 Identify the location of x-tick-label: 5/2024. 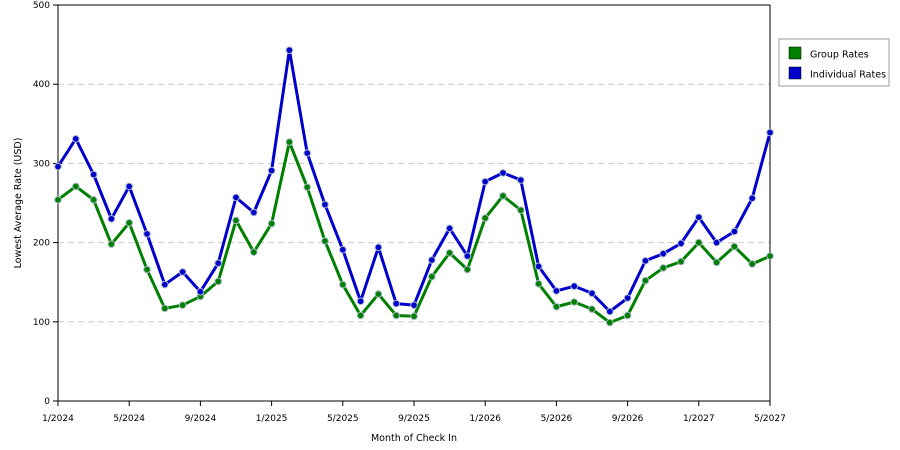
(129, 419).